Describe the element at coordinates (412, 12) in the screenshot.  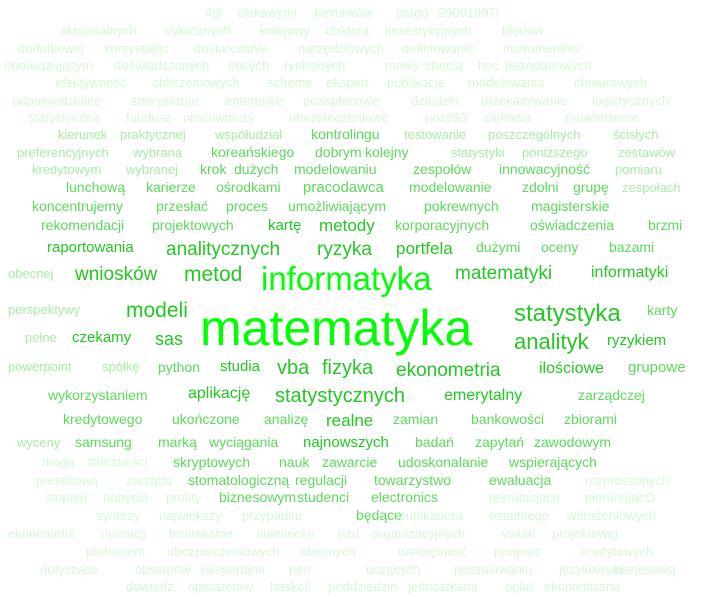
I see `cloud-word: cargo` at that location.